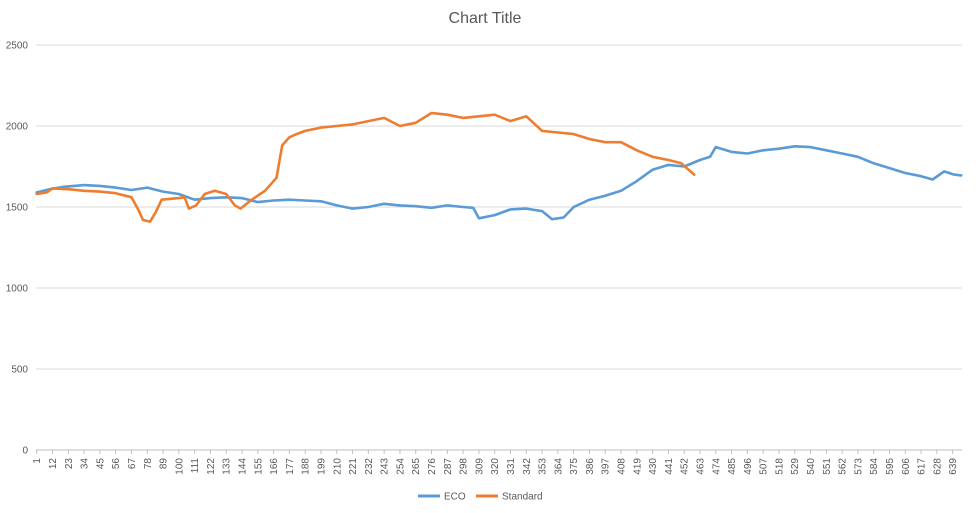 This screenshot has width=976, height=513. What do you see at coordinates (637, 466) in the screenshot?
I see `x-tick-label: 419` at bounding box center [637, 466].